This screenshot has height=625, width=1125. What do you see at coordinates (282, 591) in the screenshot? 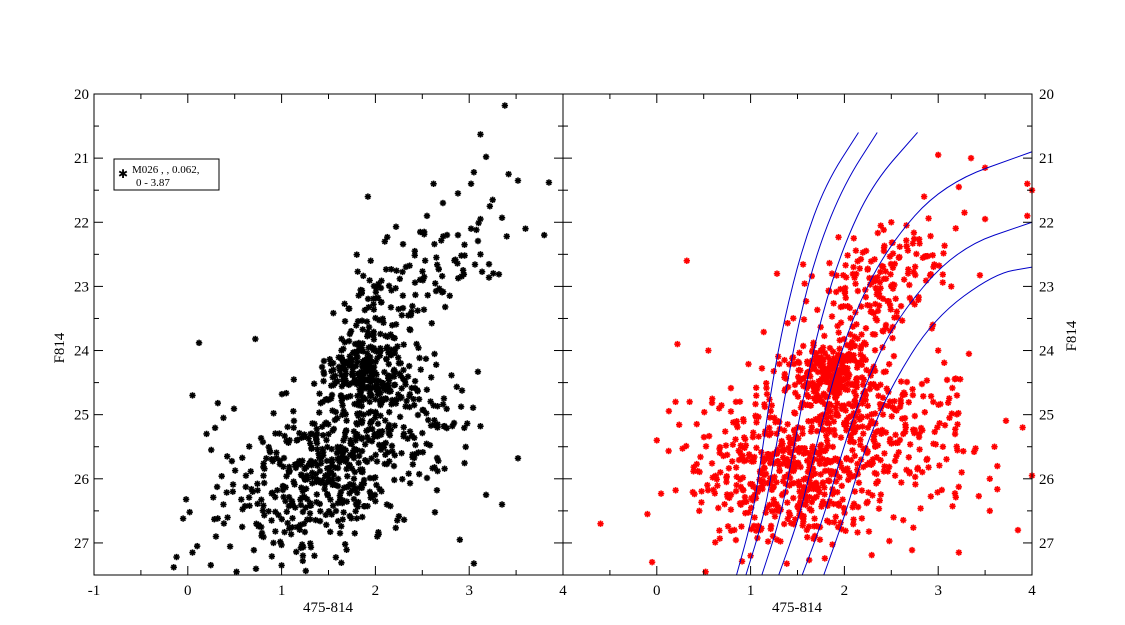
I see `x-tick-label: 1` at bounding box center [282, 591].